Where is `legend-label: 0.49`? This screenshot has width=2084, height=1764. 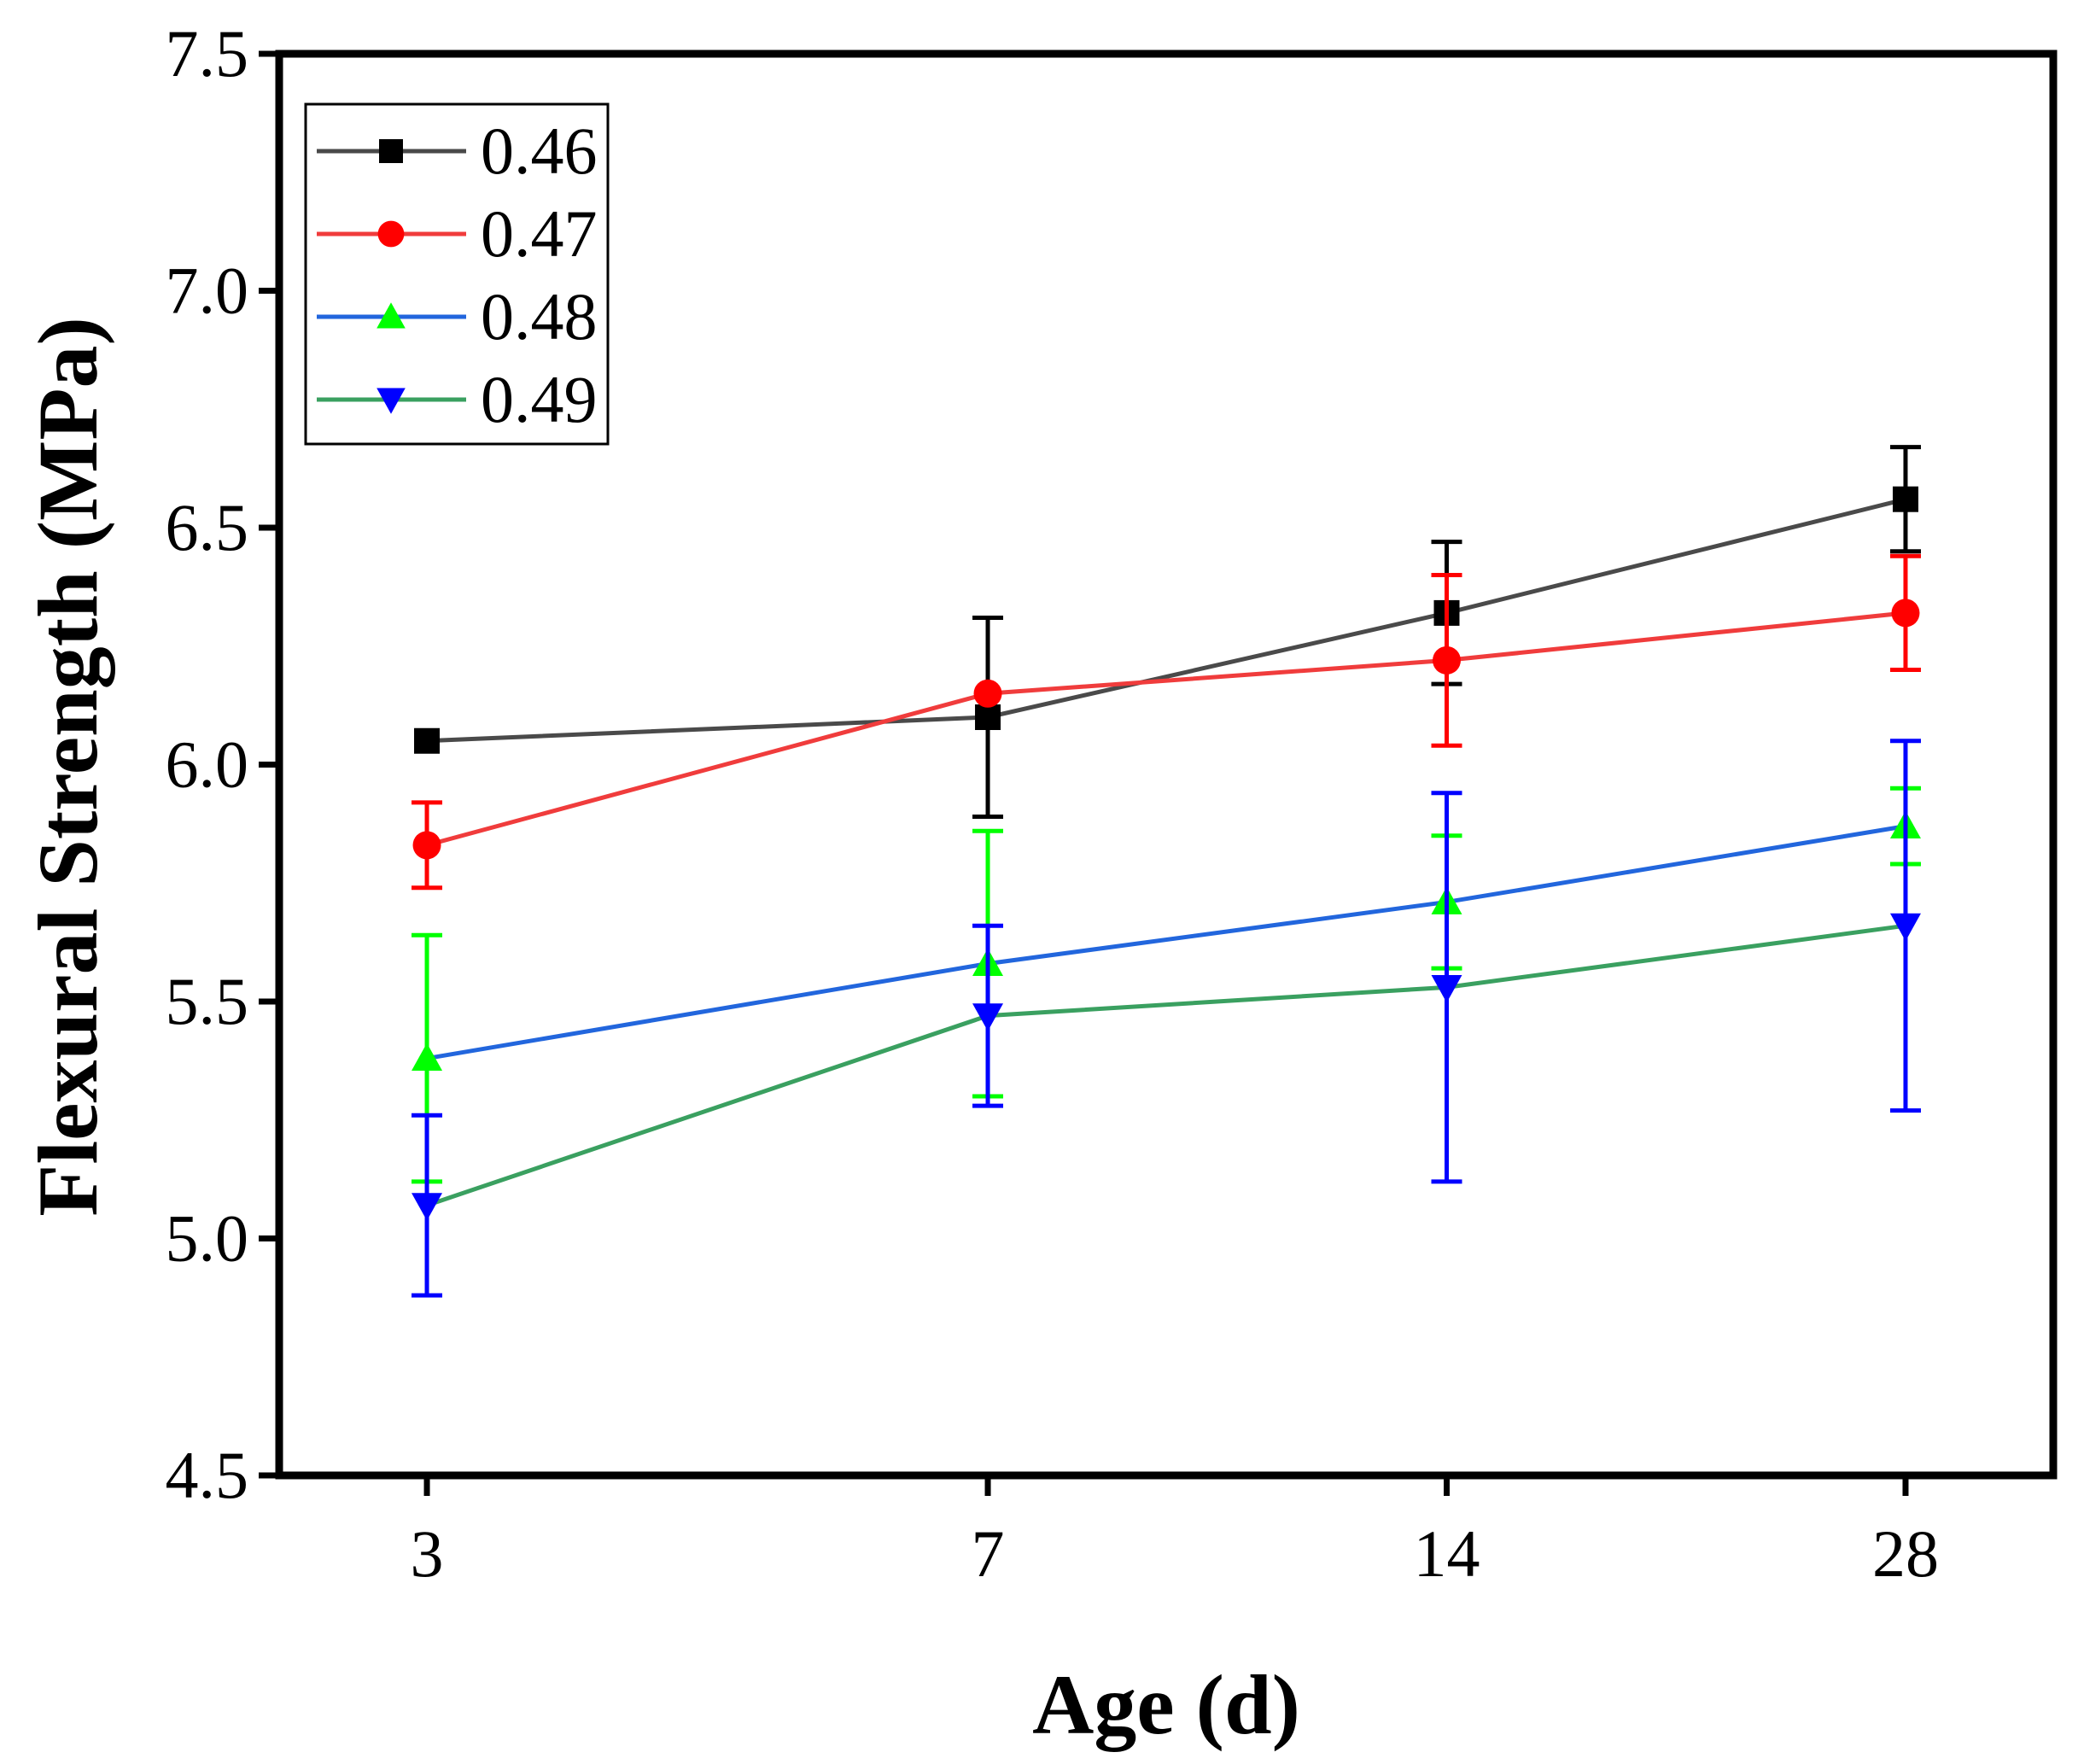 legend-label: 0.49 is located at coordinates (539, 399).